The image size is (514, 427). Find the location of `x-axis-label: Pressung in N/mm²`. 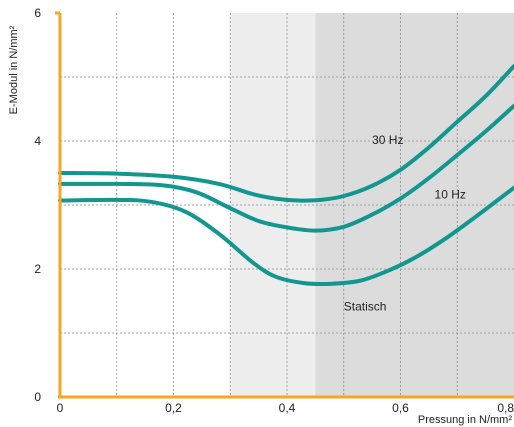

x-axis-label: Pressung in N/mm² is located at coordinates (465, 420).